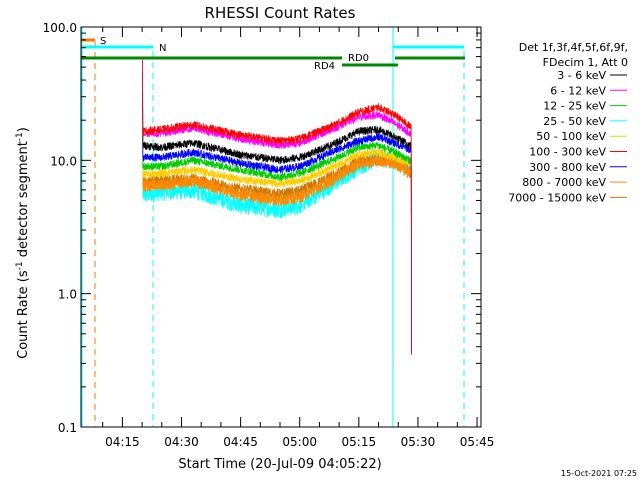 This screenshot has height=480, width=640. Describe the element at coordinates (358, 58) in the screenshot. I see `flag-rd0-label: RD0` at that location.